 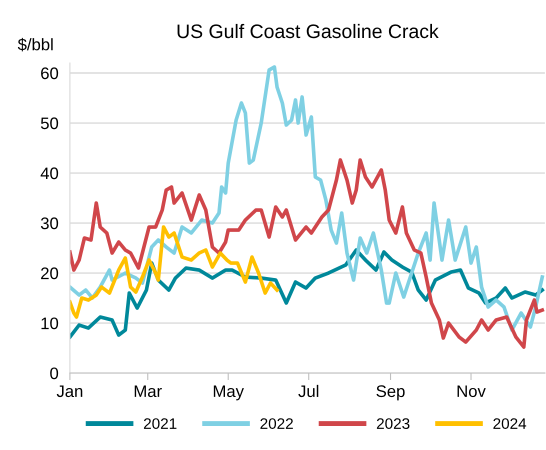 What do you see at coordinates (393, 424) in the screenshot?
I see `legend-label: 2023` at bounding box center [393, 424].